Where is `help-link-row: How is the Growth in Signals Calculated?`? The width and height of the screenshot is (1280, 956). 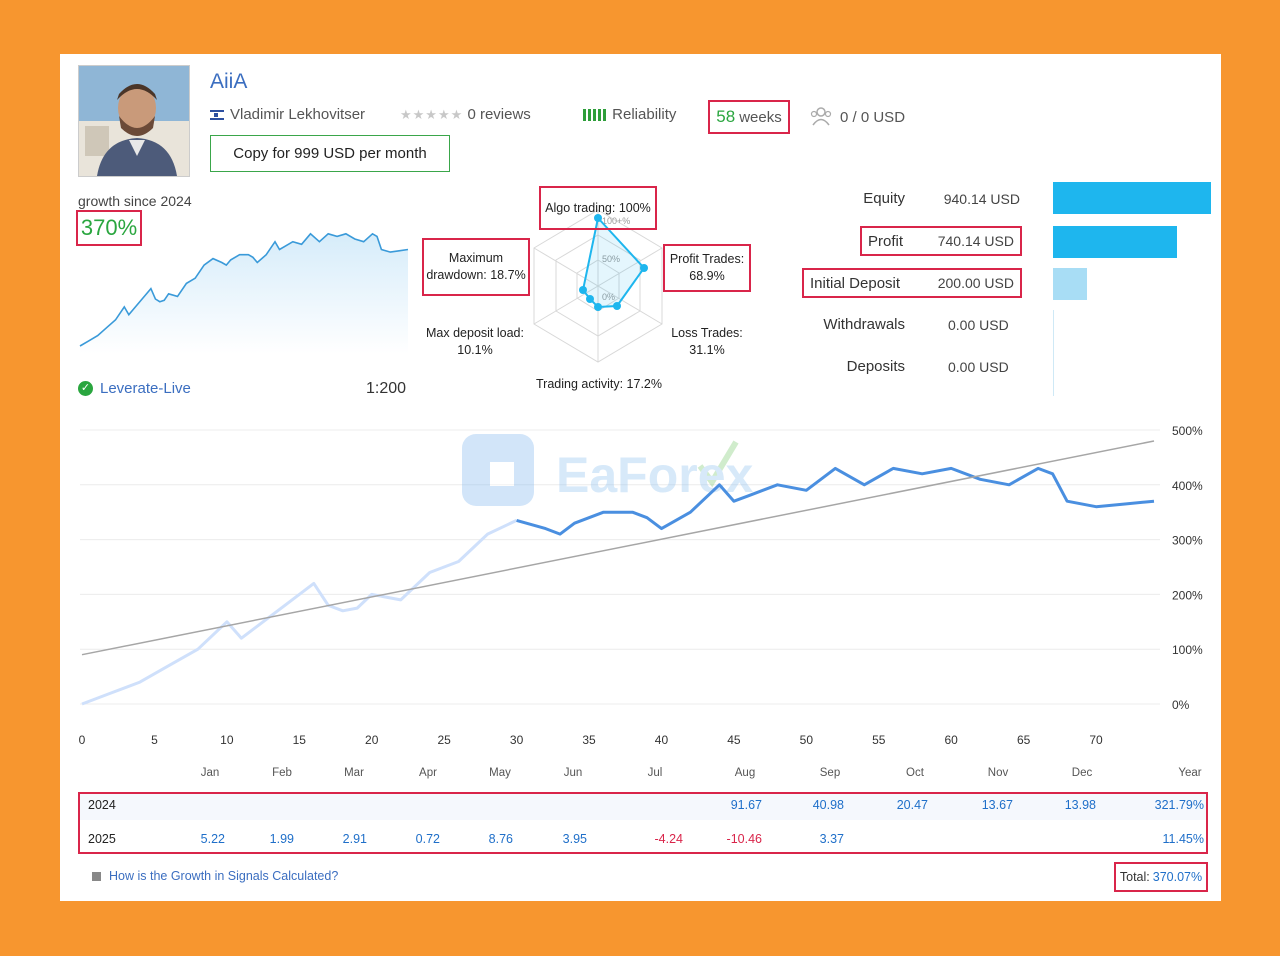
help-link-row: How is the Growth in Signals Calculated? is located at coordinates (215, 876).